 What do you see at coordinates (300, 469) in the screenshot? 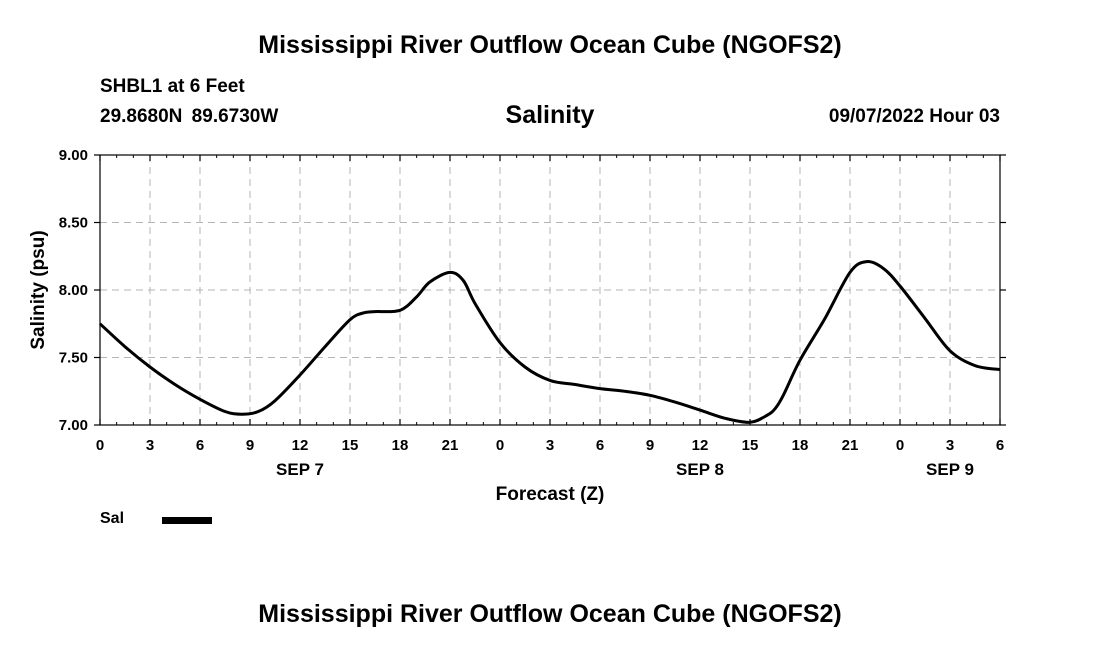
I see `day-label: SEP 7` at bounding box center [300, 469].